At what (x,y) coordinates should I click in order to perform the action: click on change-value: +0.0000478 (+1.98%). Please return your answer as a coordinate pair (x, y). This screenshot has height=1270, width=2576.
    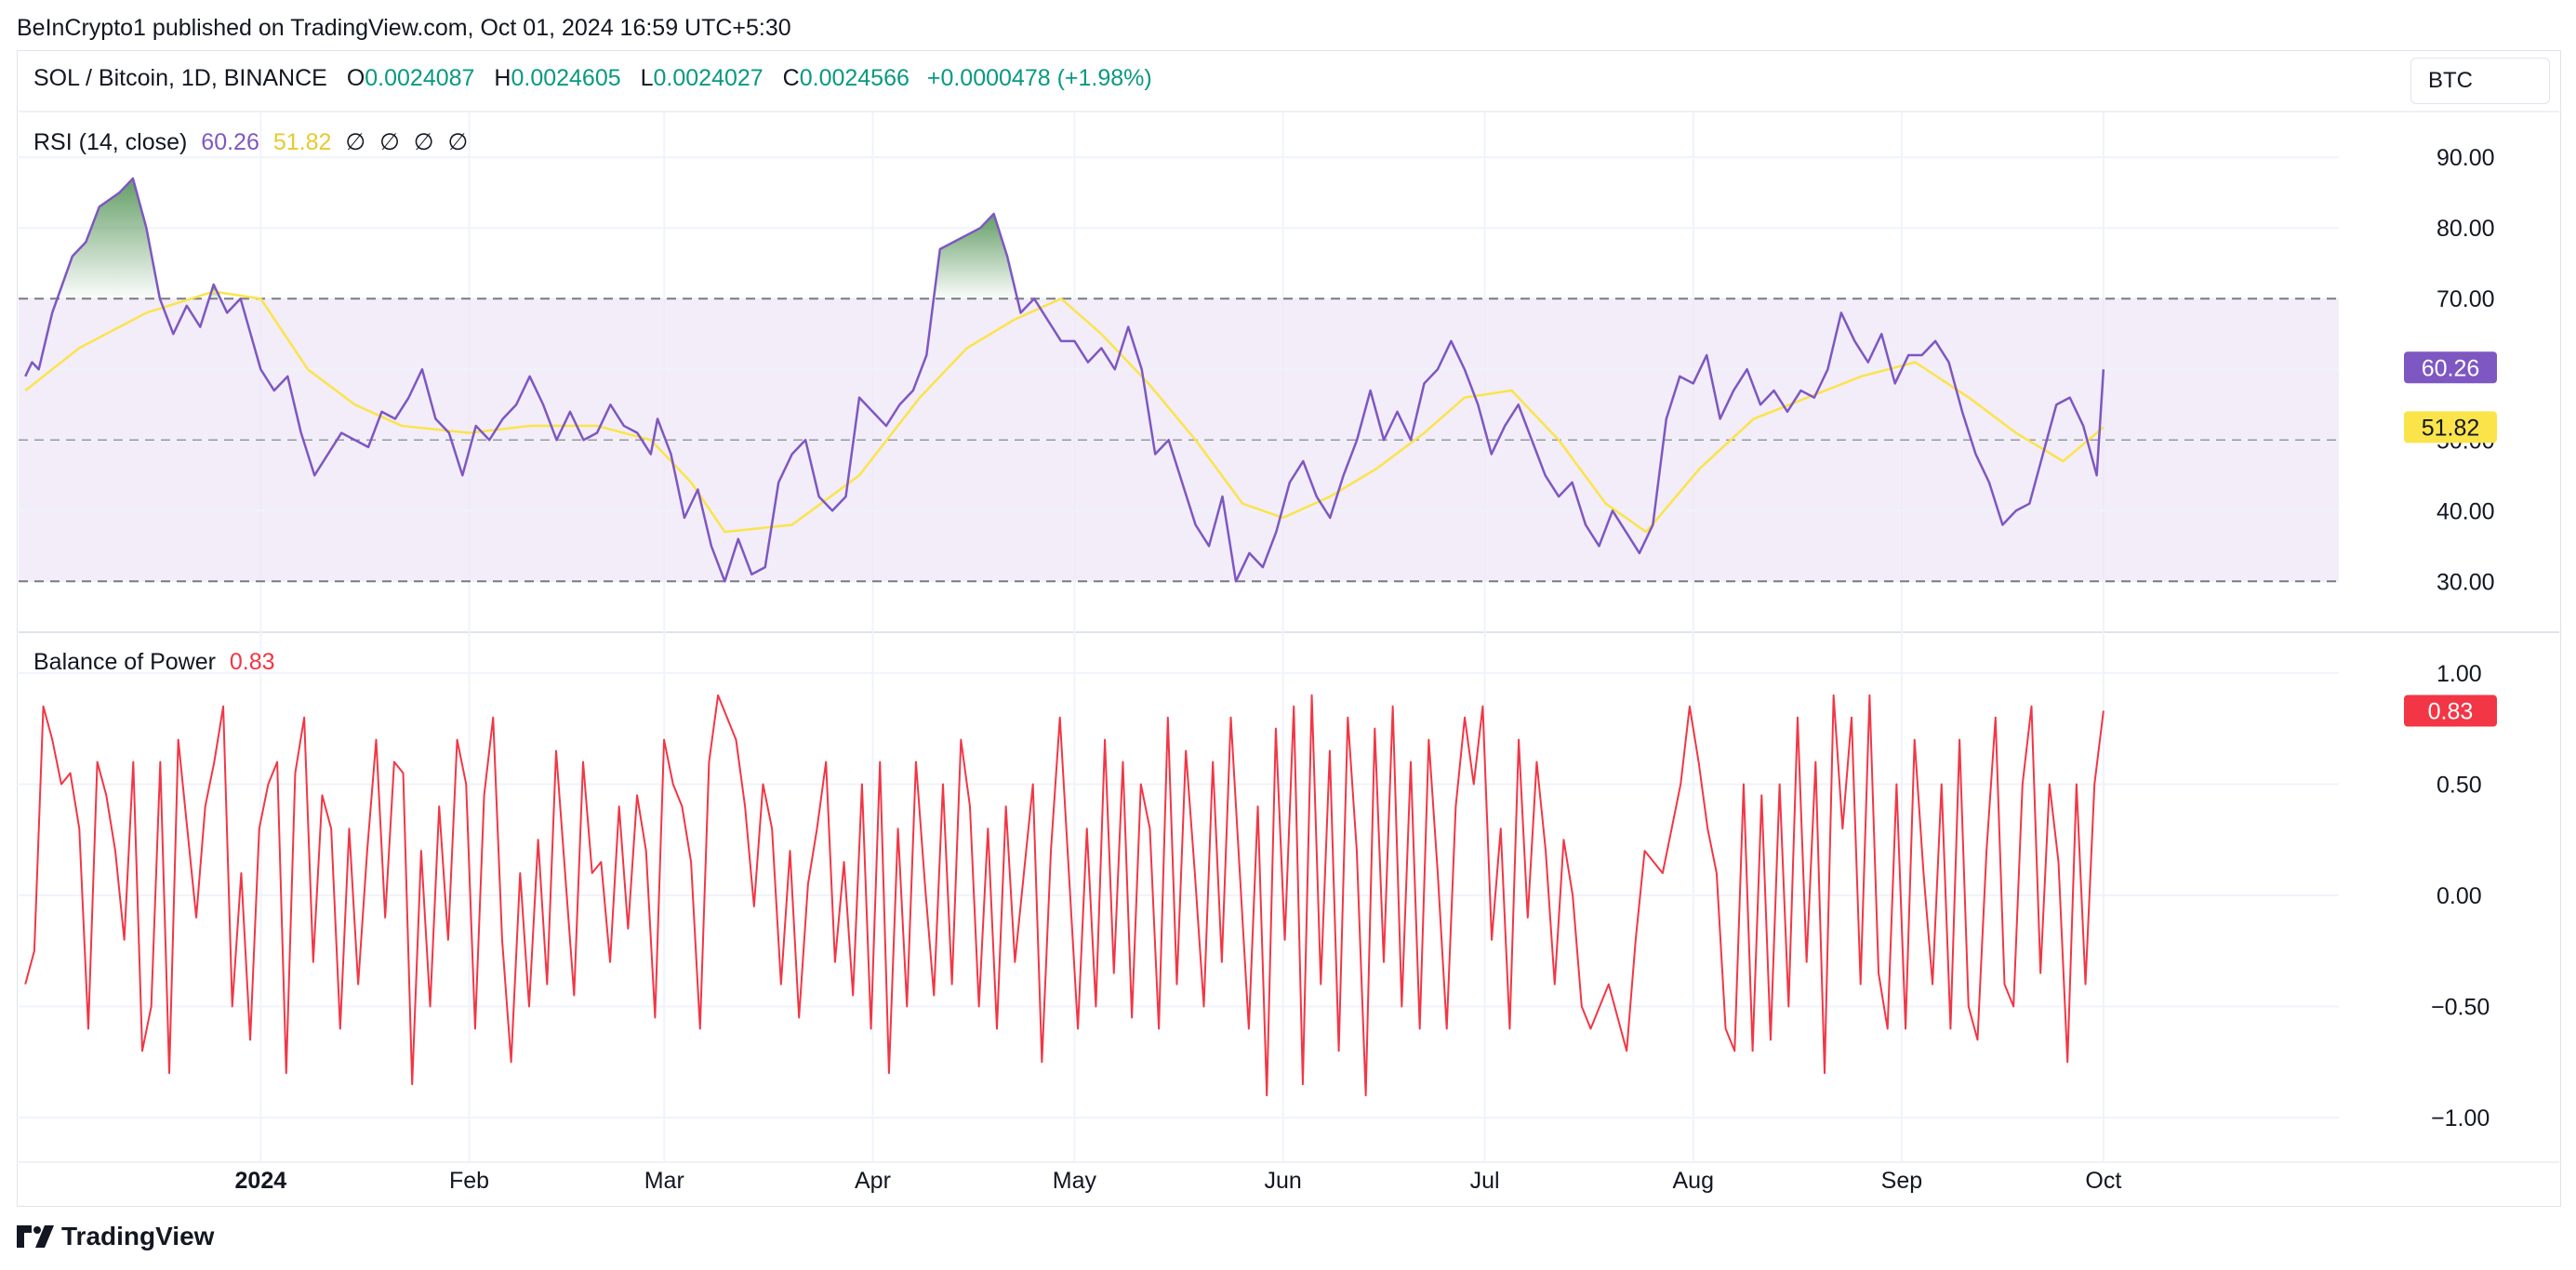
    Looking at the image, I should click on (1039, 78).